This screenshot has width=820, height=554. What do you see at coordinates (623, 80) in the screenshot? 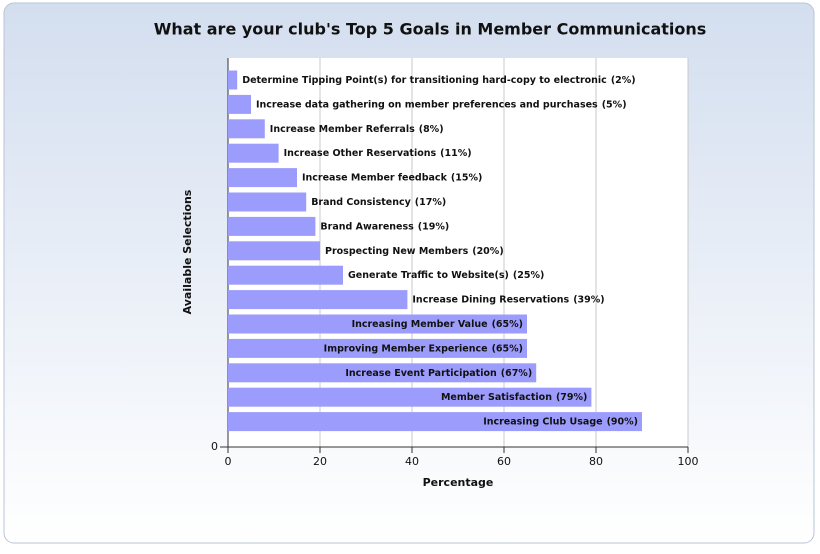
I see `value-label: (2%)` at bounding box center [623, 80].